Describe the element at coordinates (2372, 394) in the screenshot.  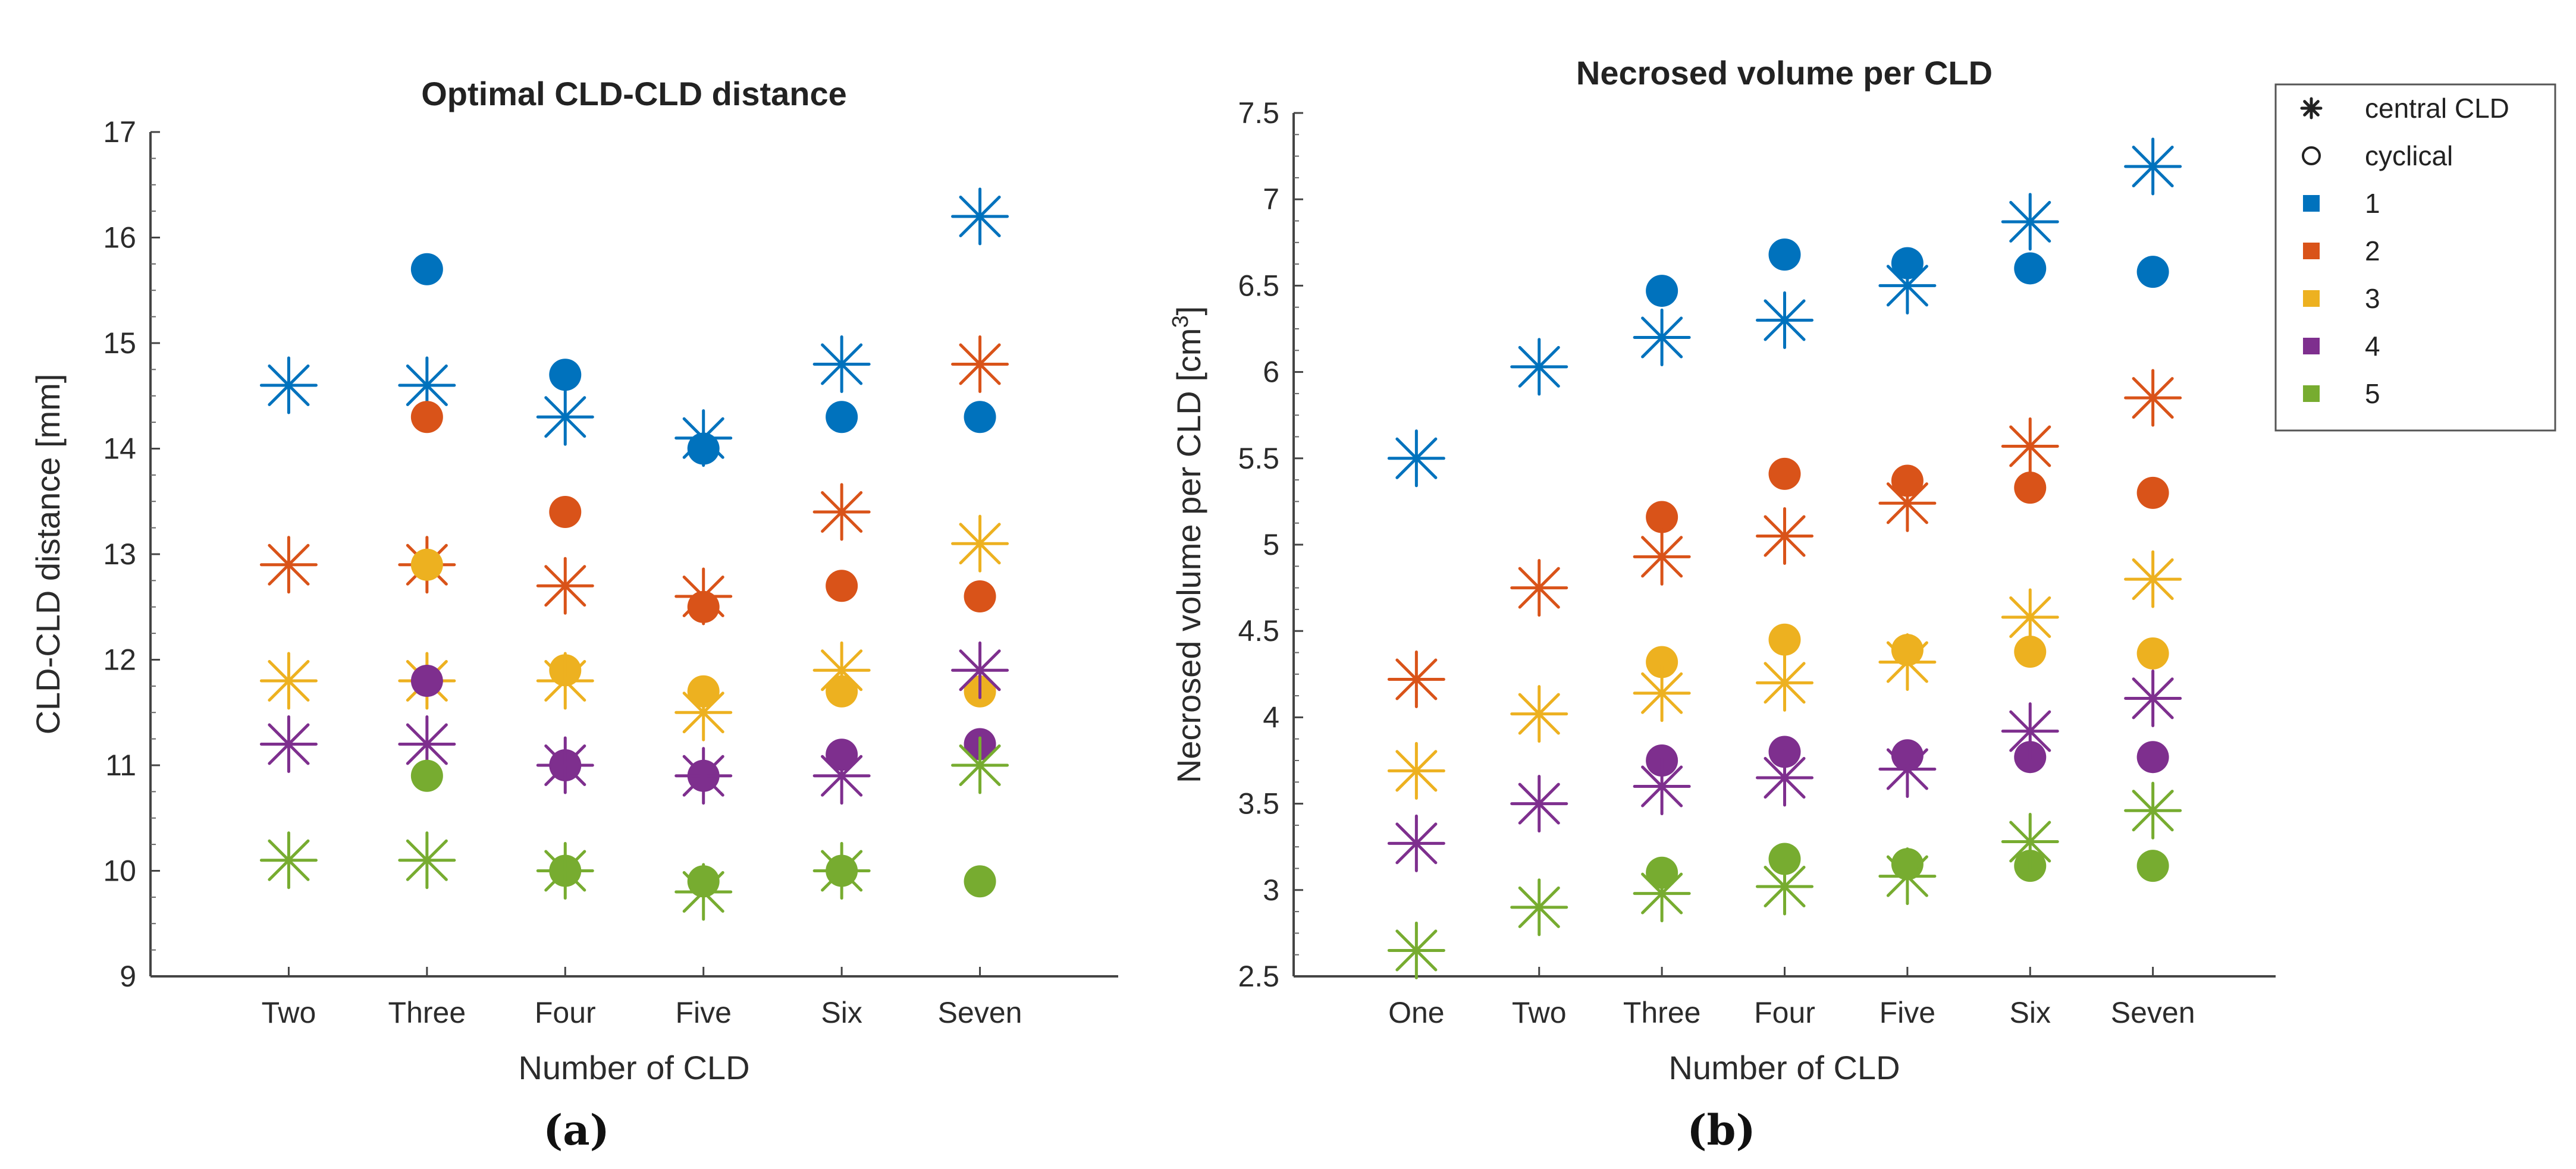
I see `legend-label: 5` at that location.